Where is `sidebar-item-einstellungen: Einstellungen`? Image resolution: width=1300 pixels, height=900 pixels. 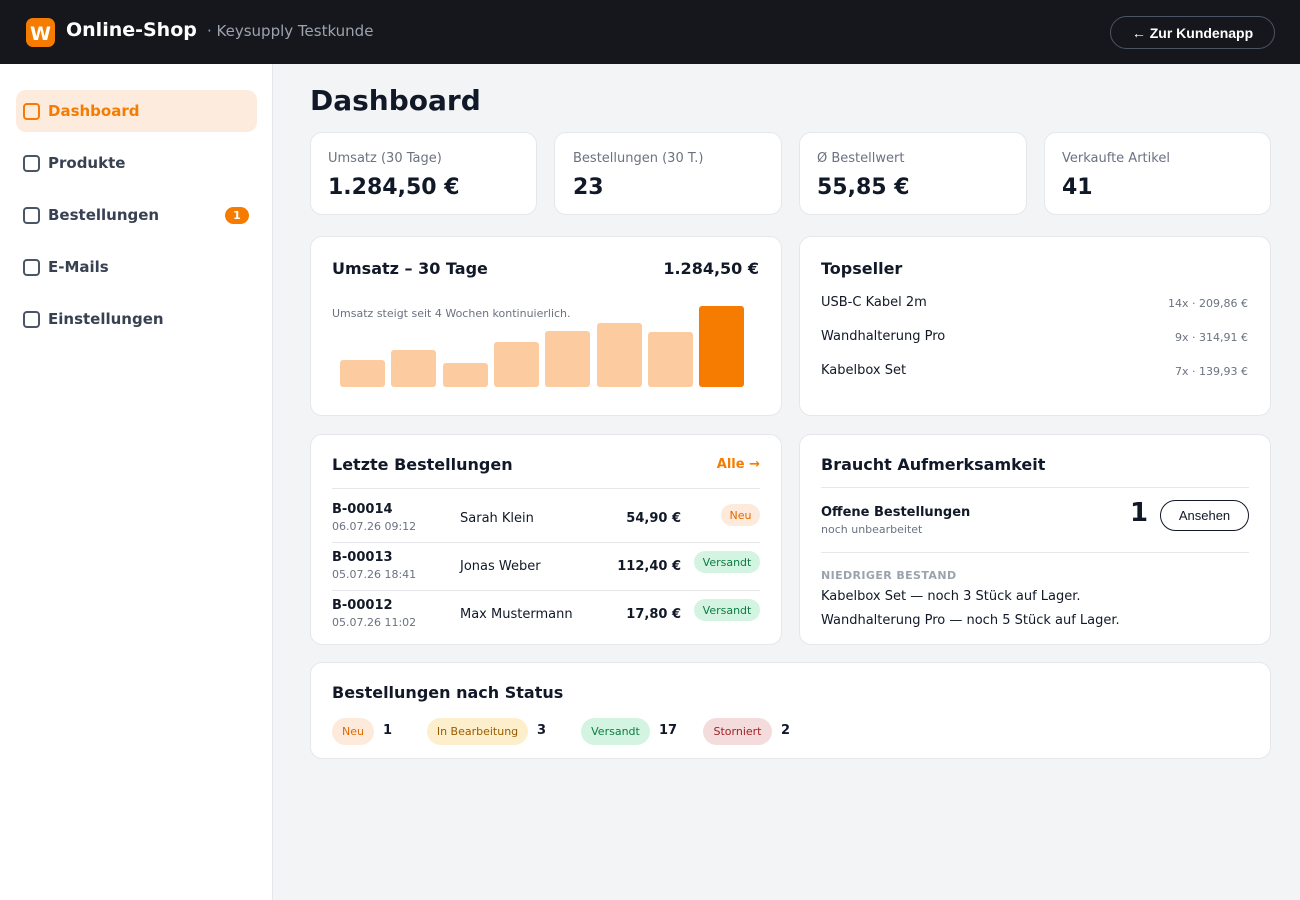
sidebar-item-einstellungen: Einstellungen is located at coordinates (136, 319).